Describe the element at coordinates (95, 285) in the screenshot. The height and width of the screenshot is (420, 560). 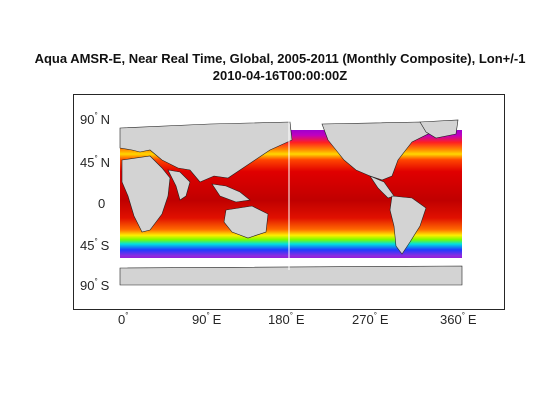
I see `lat-tick-label: 90° S` at that location.